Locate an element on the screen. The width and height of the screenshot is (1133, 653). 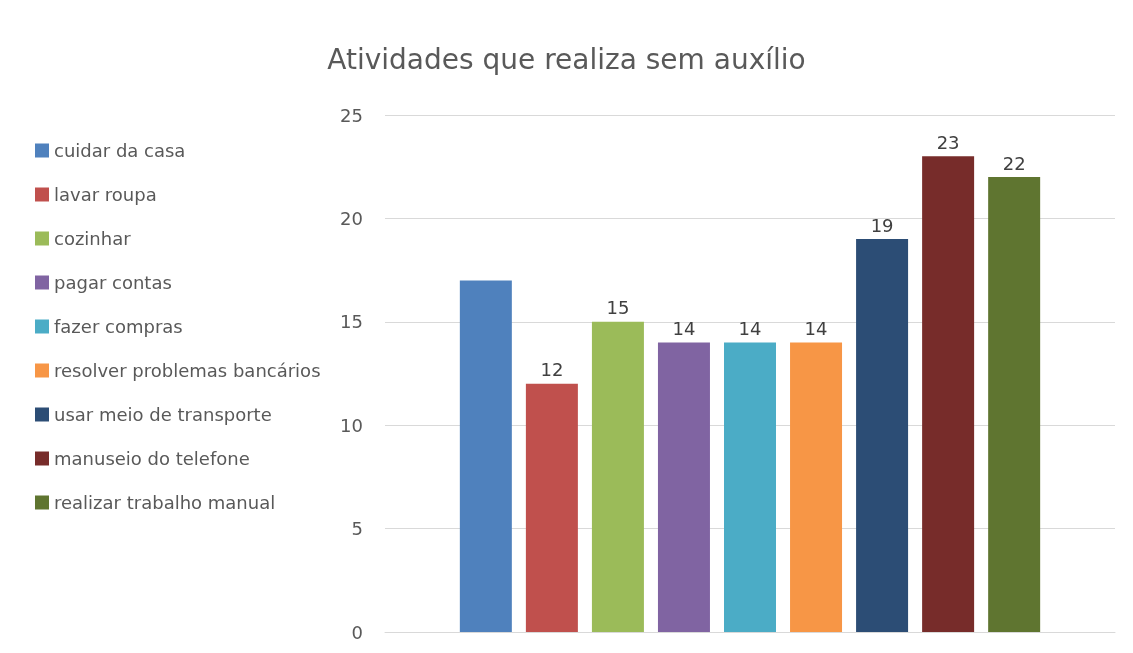
y-tick-label: 25 is located at coordinates (351, 115).